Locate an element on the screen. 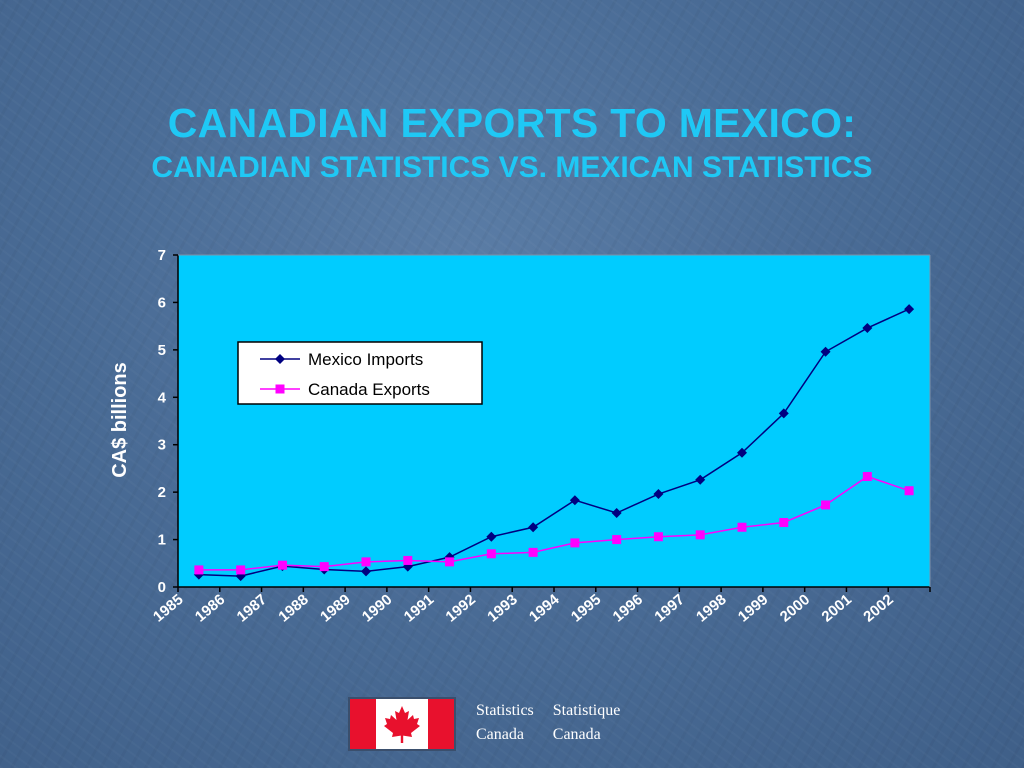  legend: Mexico Imports Canada Exports is located at coordinates (360, 373).